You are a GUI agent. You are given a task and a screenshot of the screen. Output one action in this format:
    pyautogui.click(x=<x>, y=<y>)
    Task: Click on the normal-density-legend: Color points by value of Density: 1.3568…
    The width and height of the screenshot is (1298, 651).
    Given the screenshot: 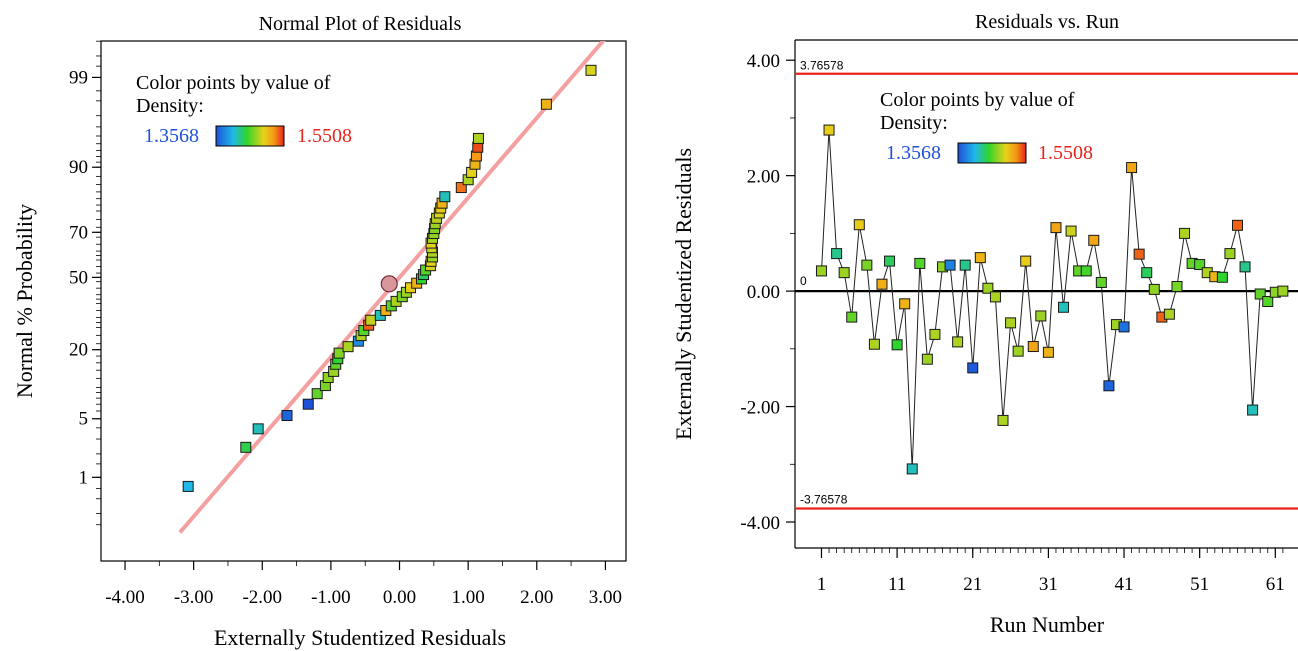 What is the action you would take?
    pyautogui.click(x=244, y=109)
    